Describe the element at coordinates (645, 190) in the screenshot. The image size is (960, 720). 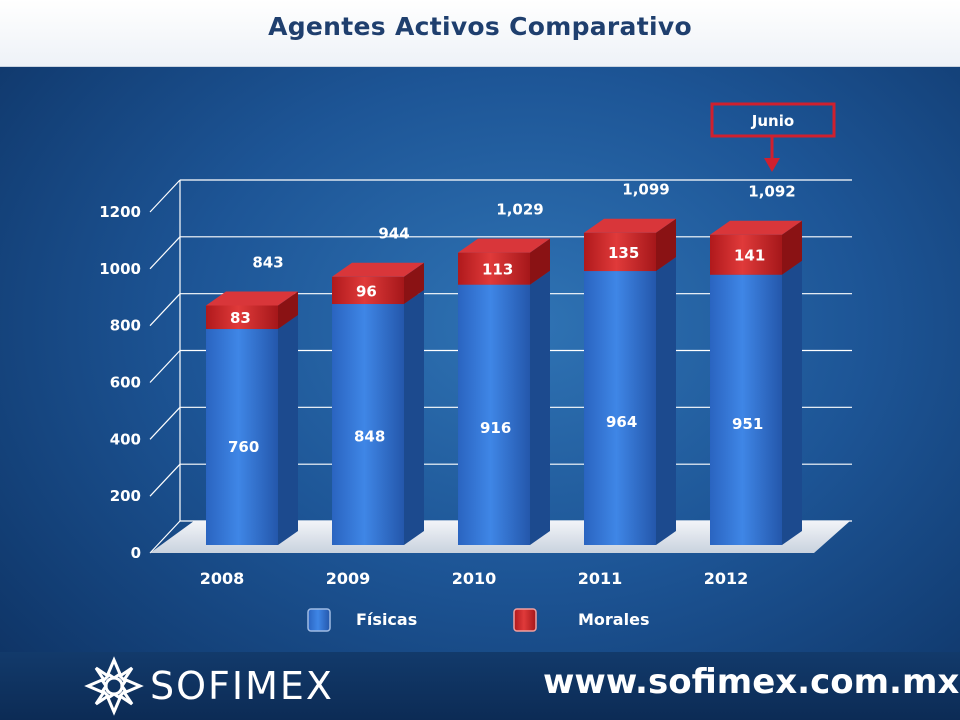
I see `total-label: 1,099` at that location.